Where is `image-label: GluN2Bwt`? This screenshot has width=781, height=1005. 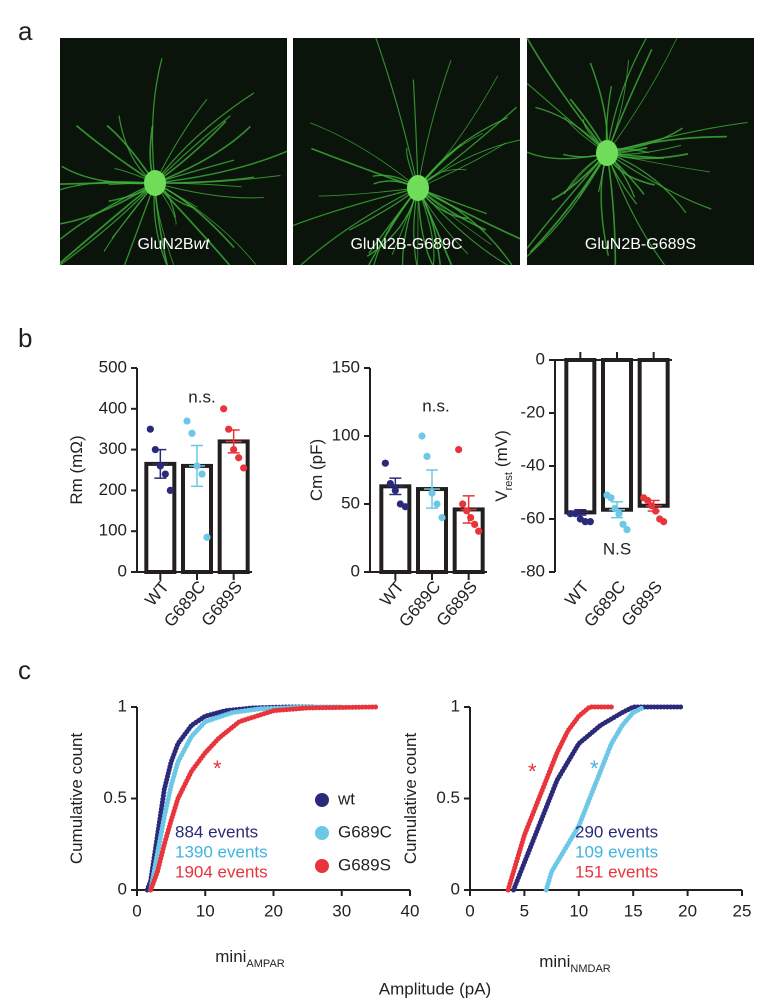 image-label: GluN2Bwt is located at coordinates (173, 244).